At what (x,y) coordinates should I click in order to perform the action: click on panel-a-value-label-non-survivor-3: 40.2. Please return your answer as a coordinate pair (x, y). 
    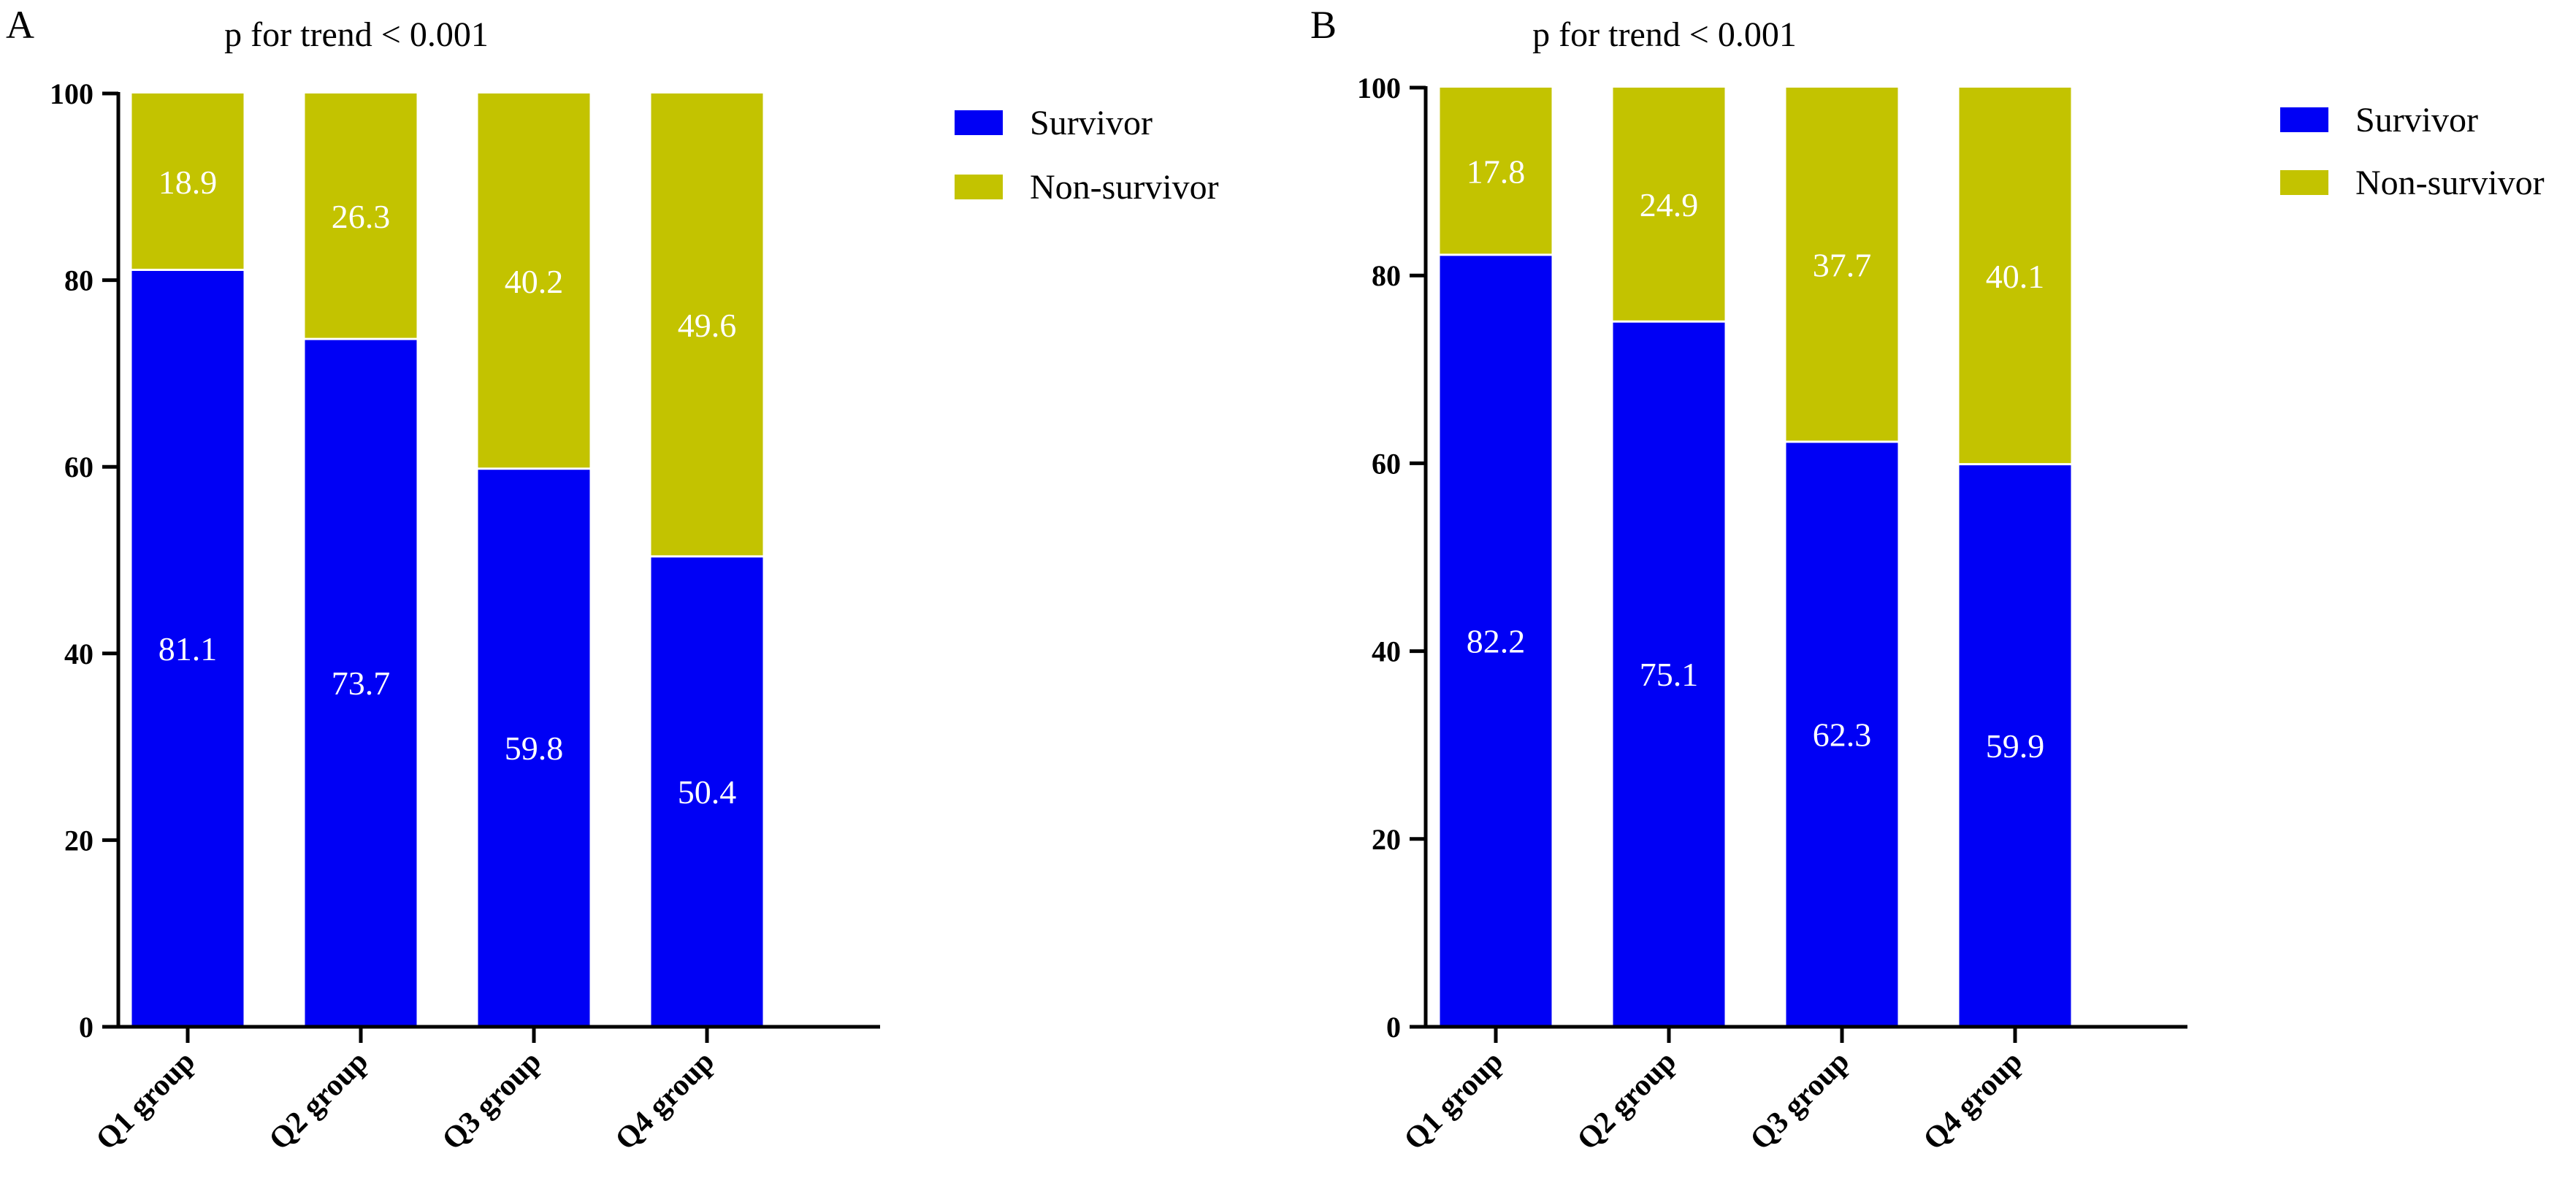
    Looking at the image, I should click on (534, 281).